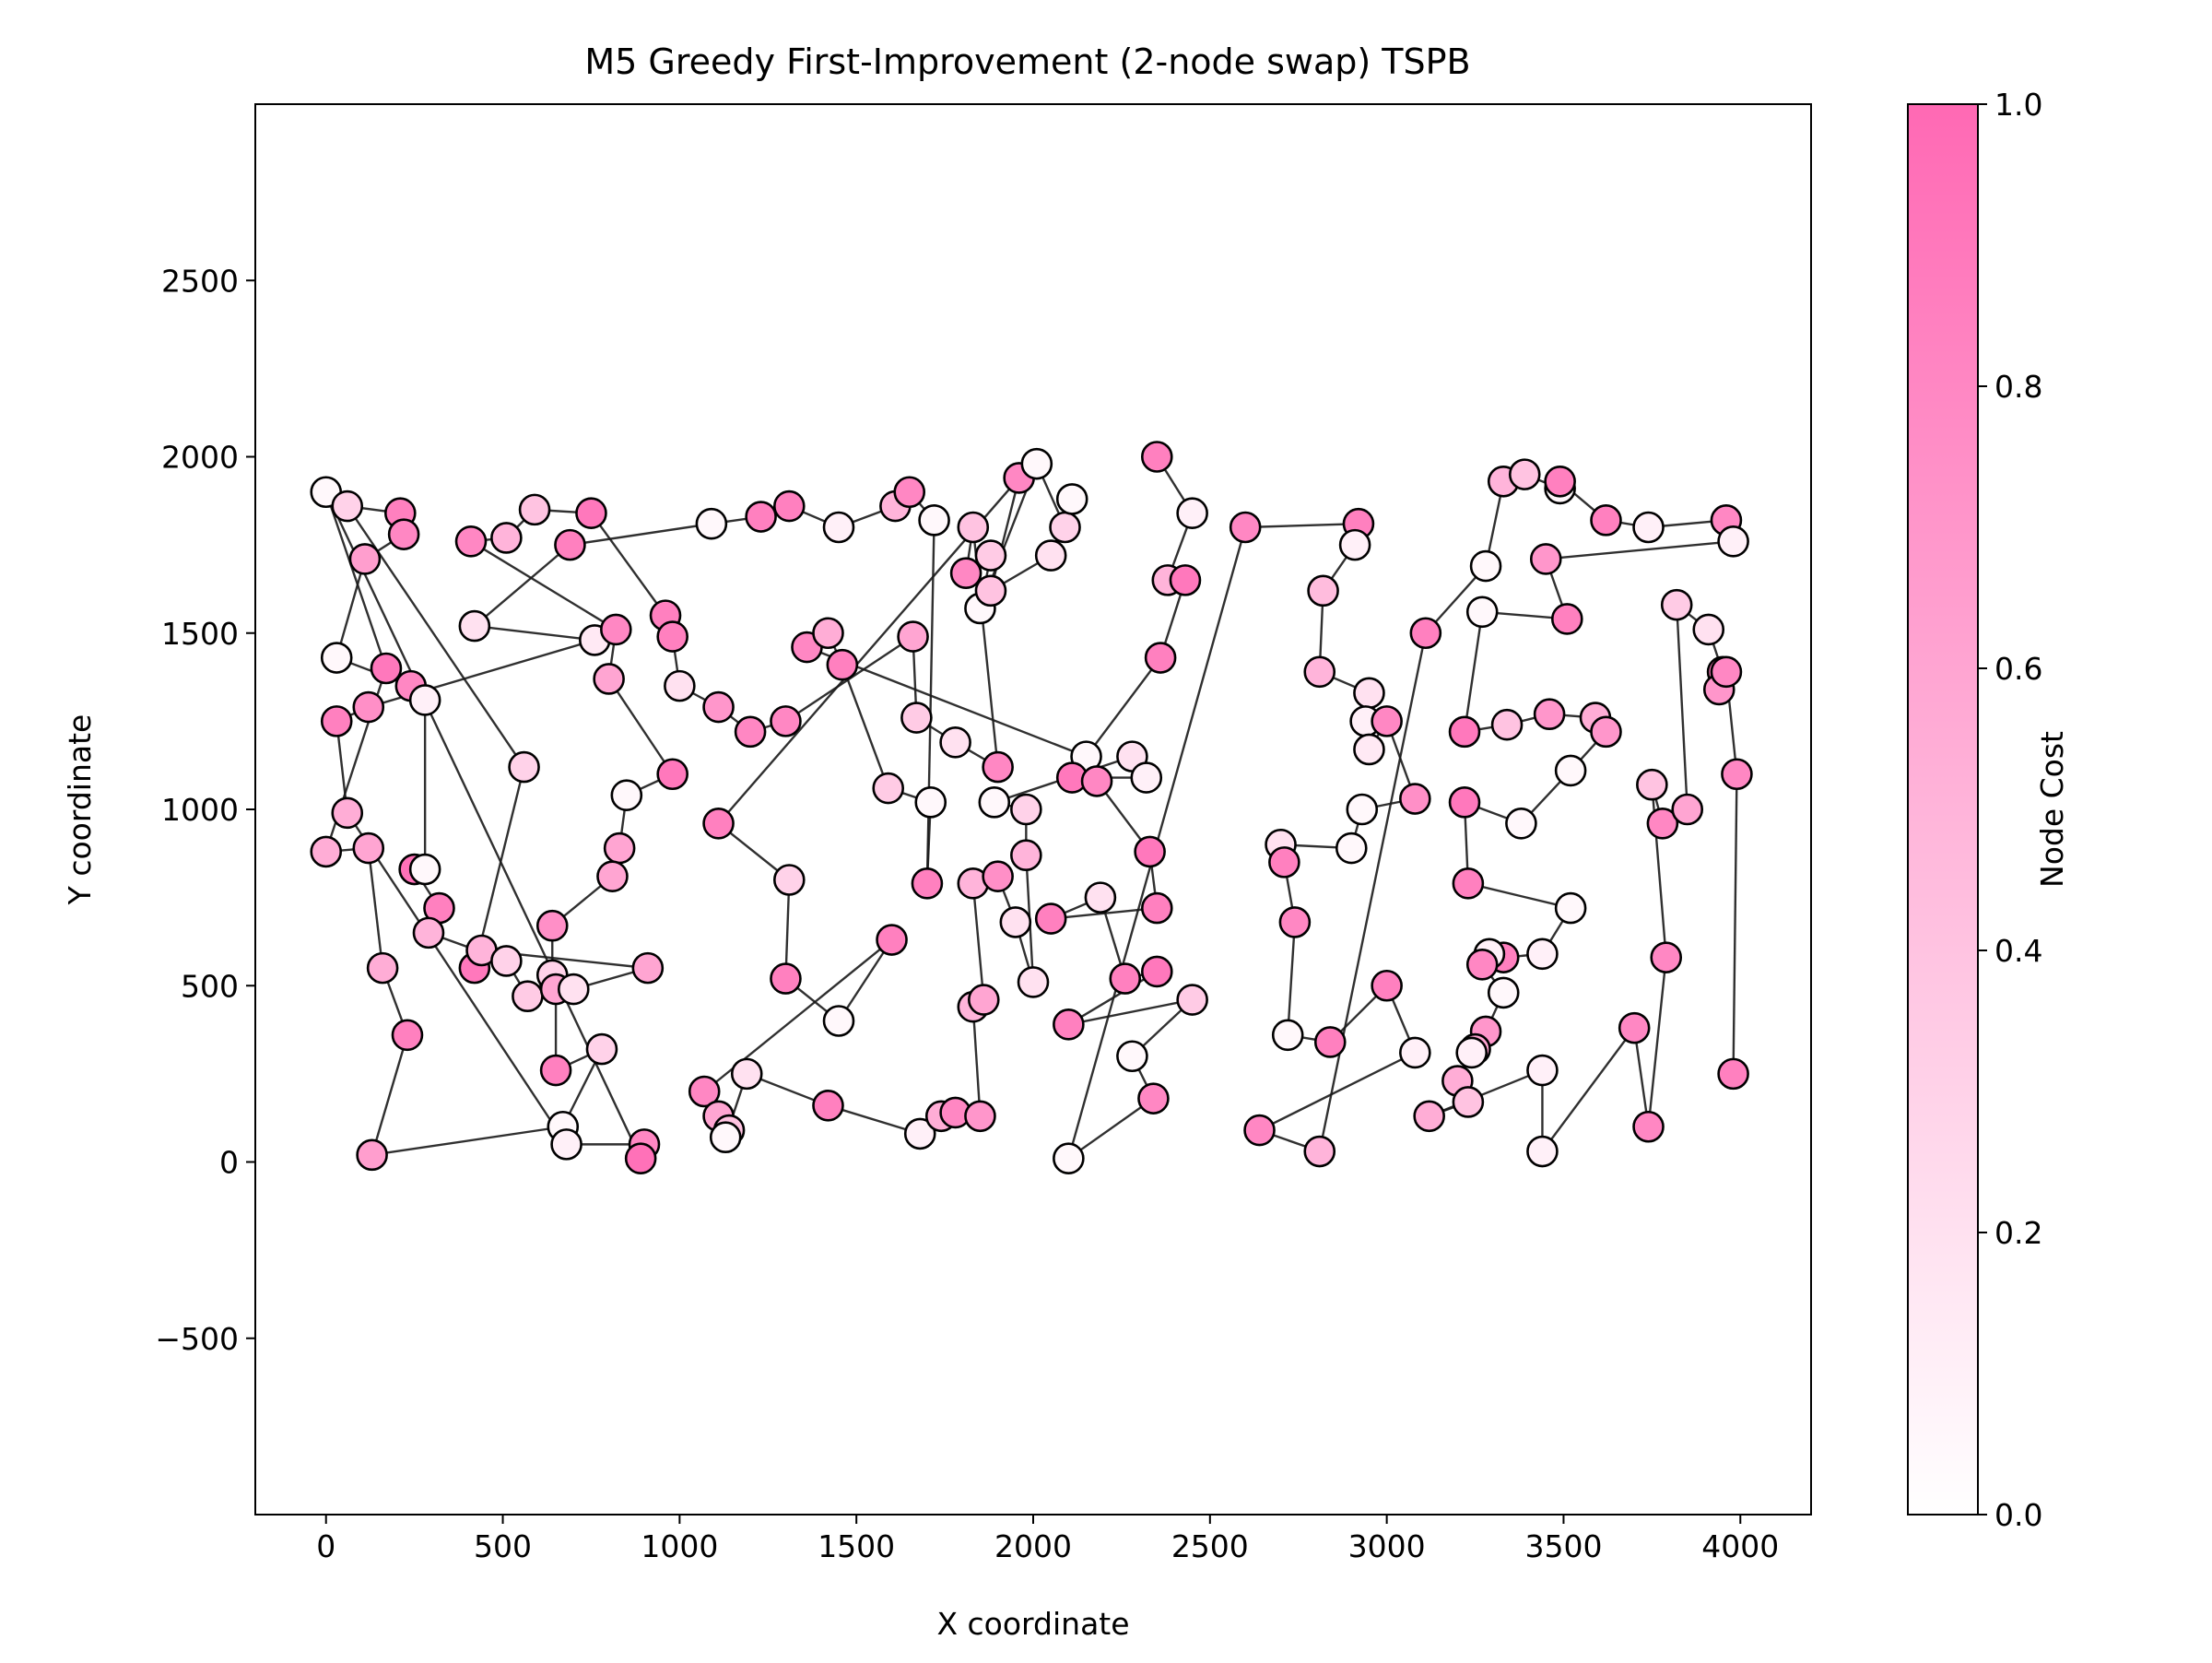 The image size is (2212, 1663). I want to click on colorbar-axis: 0.0 0.2 0.4 0.6 0.8 1.0, so click(2010, 810).